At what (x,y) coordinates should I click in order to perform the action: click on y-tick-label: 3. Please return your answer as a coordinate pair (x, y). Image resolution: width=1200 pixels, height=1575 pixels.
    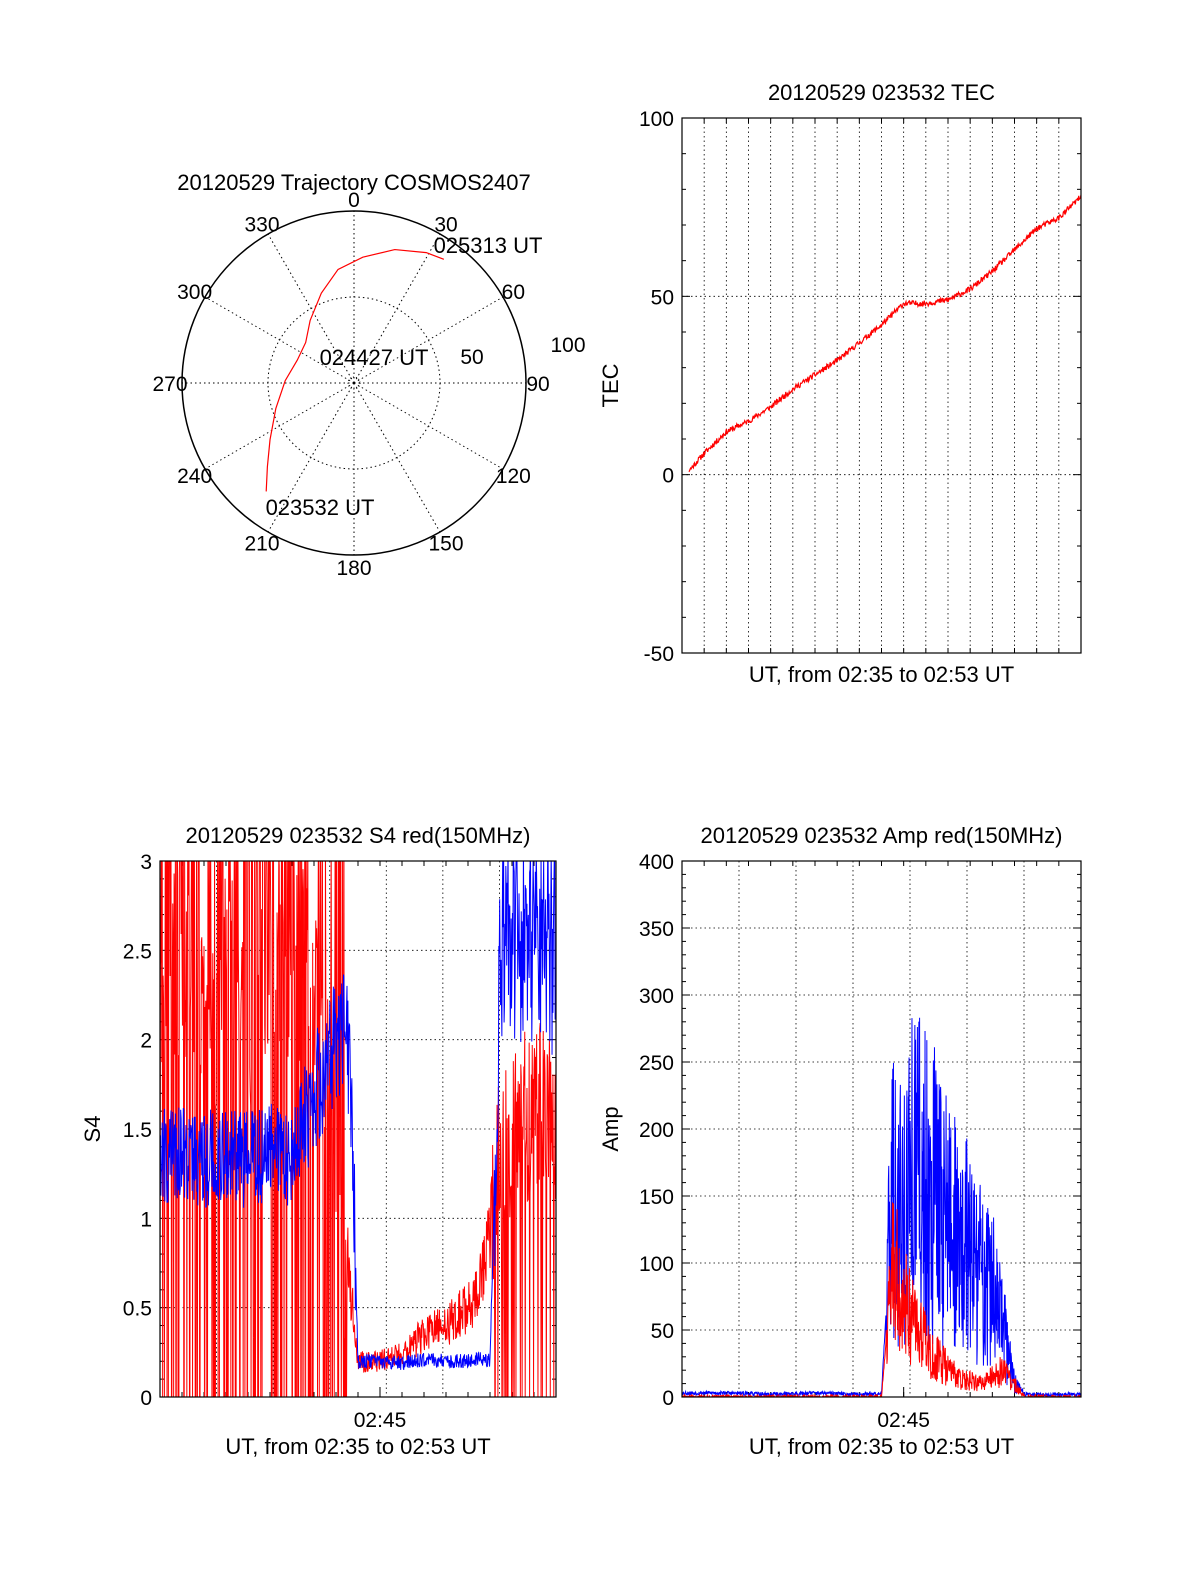
    Looking at the image, I should click on (146, 862).